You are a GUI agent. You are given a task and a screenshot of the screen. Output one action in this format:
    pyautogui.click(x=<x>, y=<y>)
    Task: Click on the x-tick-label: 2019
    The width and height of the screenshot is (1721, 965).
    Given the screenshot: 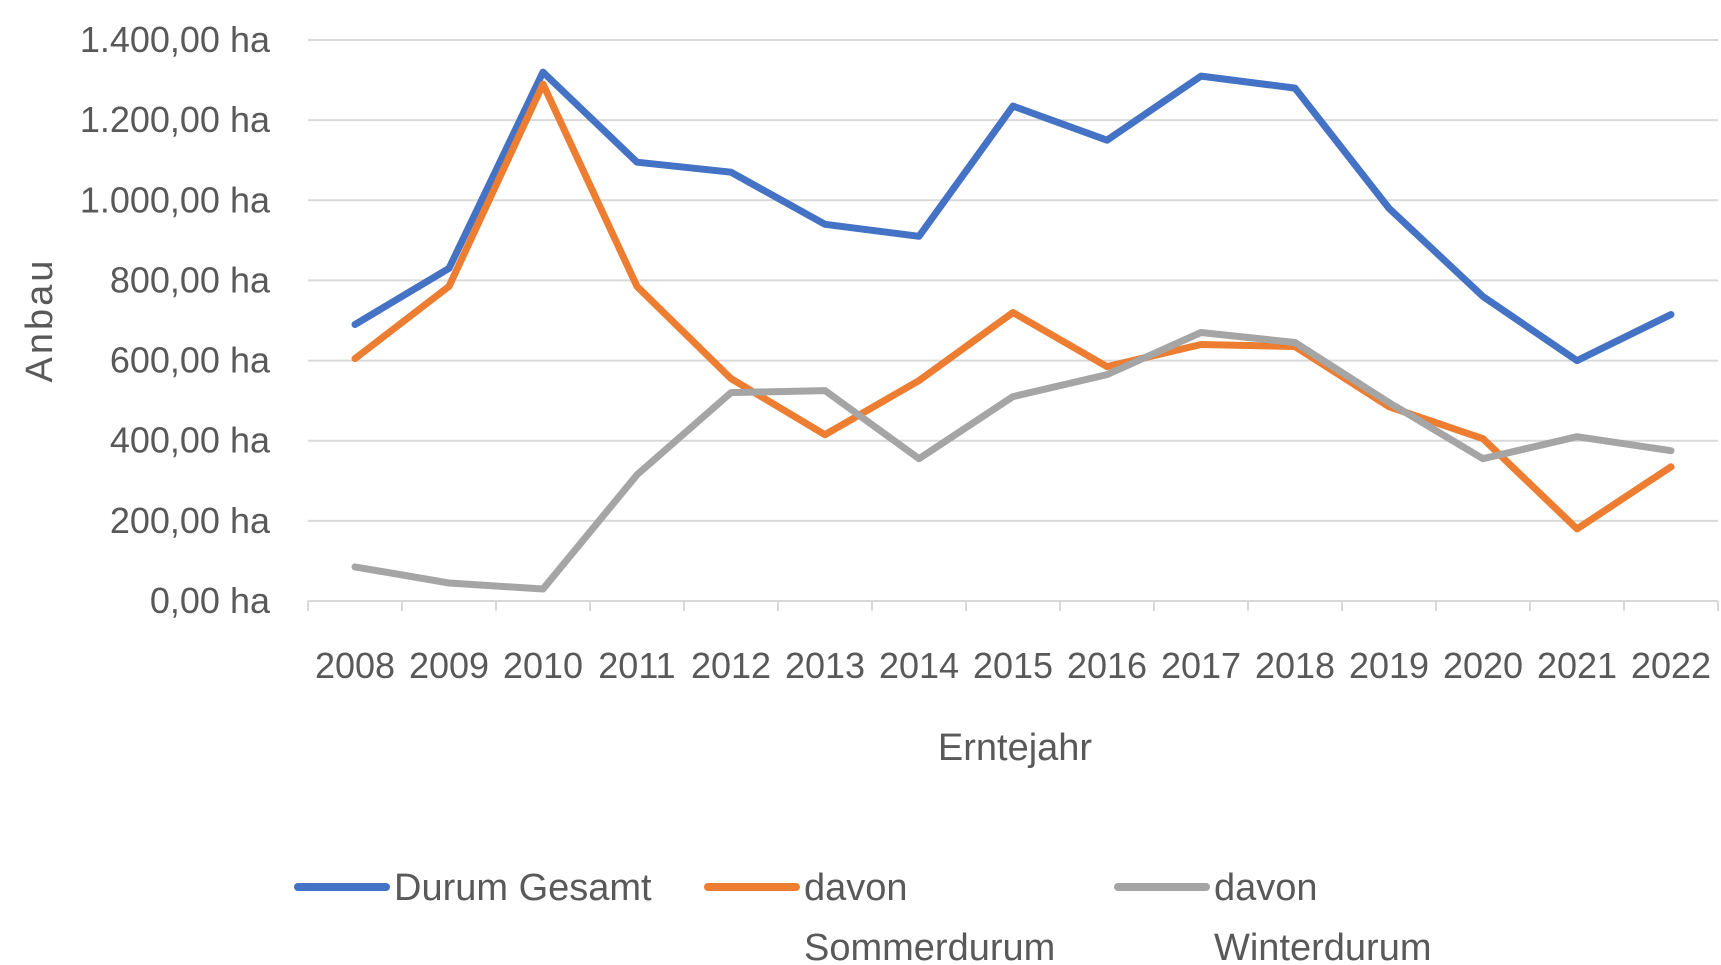 What is the action you would take?
    pyautogui.click(x=1389, y=665)
    